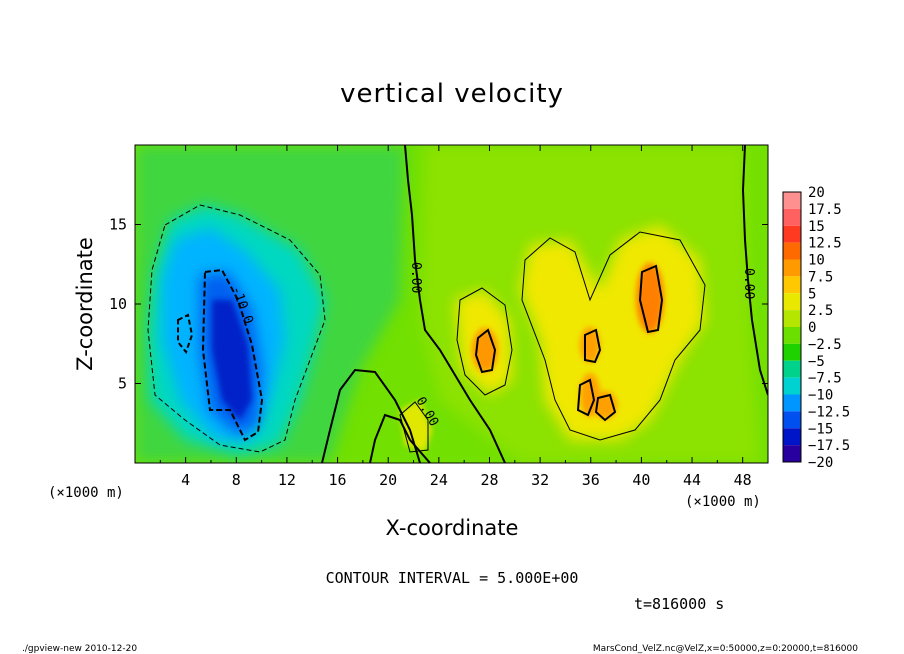 The image size is (904, 654). Describe the element at coordinates (641, 480) in the screenshot. I see `x-tick-label: 40` at that location.